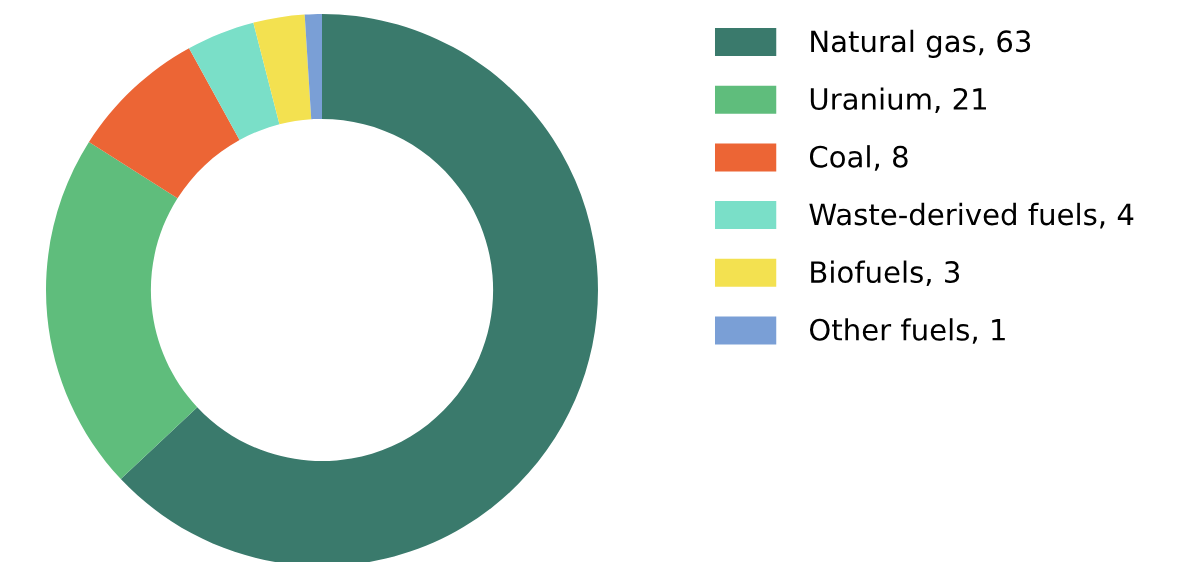  What do you see at coordinates (921, 43) in the screenshot?
I see `legend-label: Natural gas, 63` at bounding box center [921, 43].